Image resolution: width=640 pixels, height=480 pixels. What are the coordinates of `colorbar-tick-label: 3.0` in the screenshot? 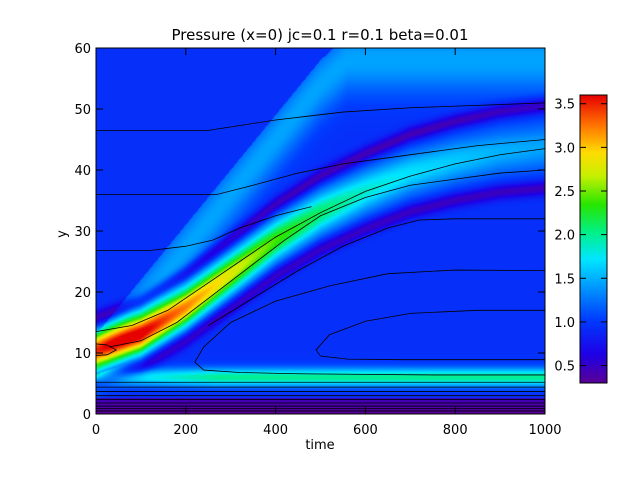 It's located at (564, 148).